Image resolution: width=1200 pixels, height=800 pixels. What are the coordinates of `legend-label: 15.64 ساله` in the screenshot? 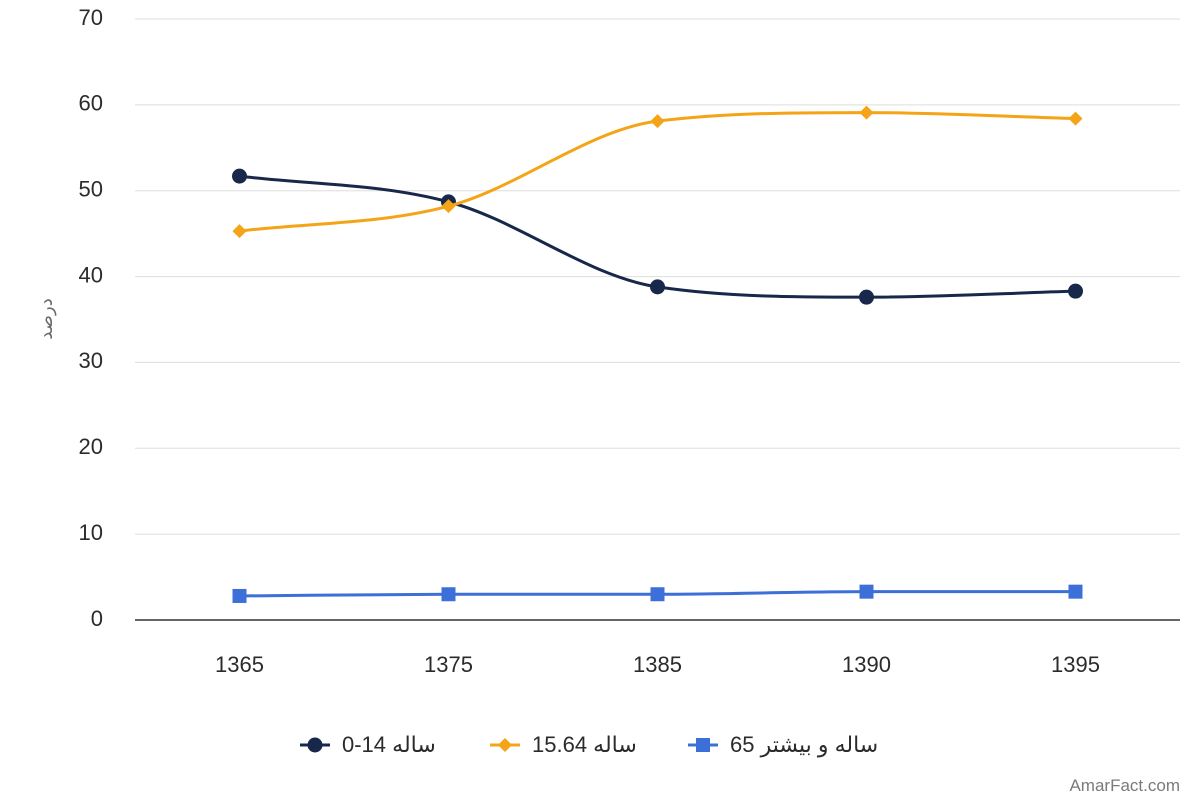 It's located at (584, 744).